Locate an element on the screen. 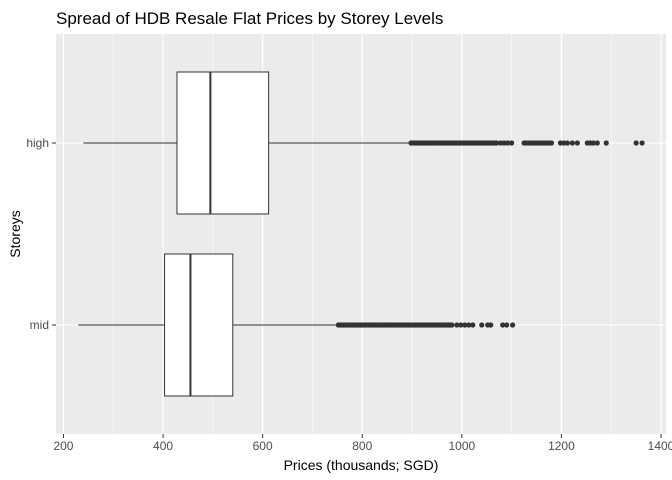 This screenshot has width=672, height=480. x-tick-label: 400 is located at coordinates (163, 446).